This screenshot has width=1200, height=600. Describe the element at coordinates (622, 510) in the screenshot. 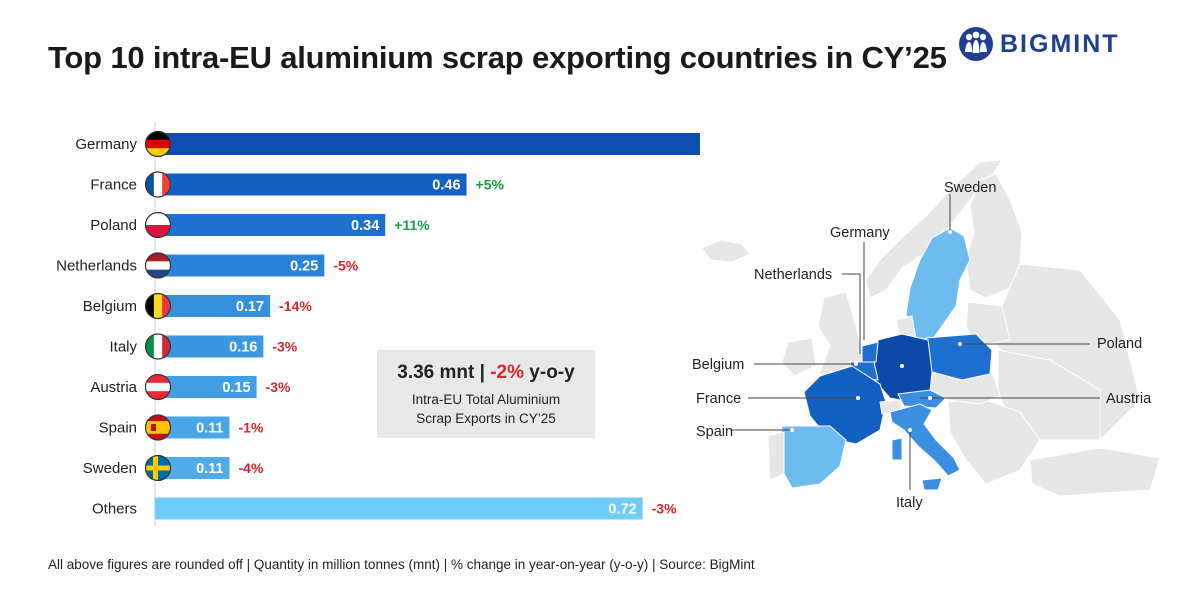

I see `value-label: 0.72` at that location.